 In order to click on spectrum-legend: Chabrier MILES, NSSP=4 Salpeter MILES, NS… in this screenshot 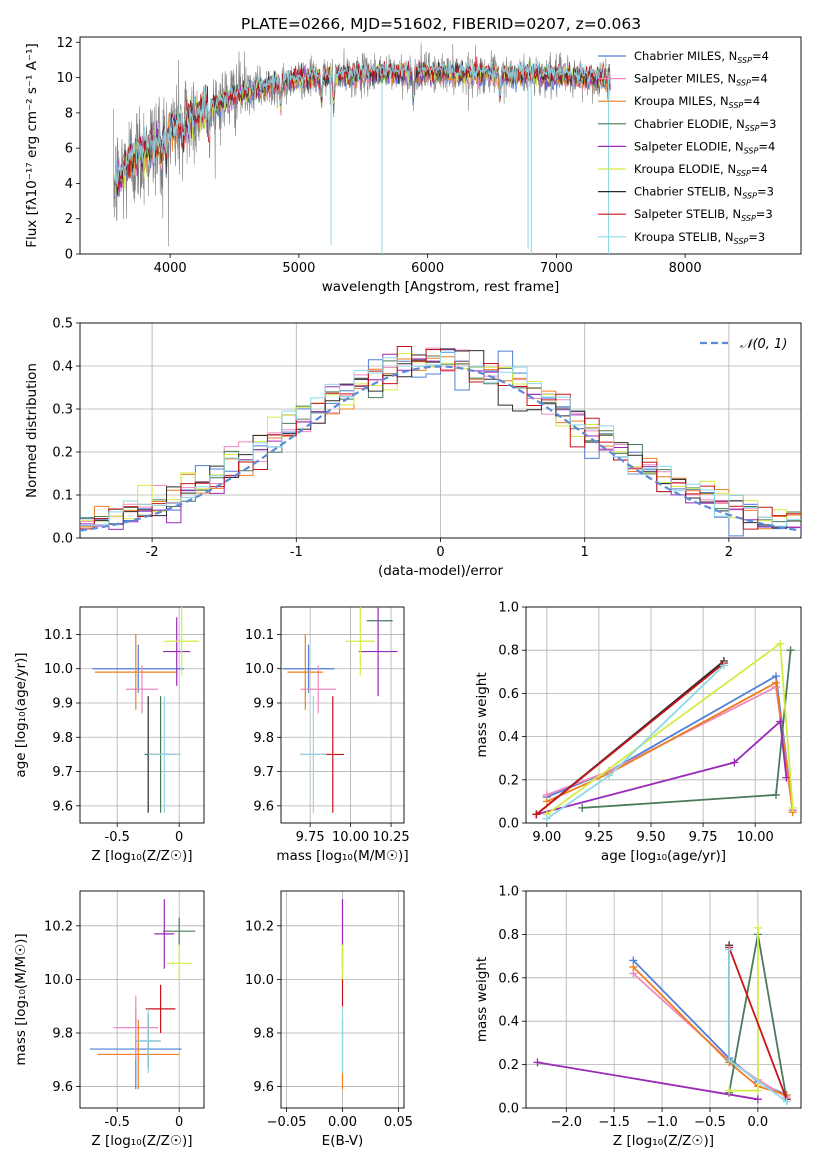, I will do `click(687, 147)`.